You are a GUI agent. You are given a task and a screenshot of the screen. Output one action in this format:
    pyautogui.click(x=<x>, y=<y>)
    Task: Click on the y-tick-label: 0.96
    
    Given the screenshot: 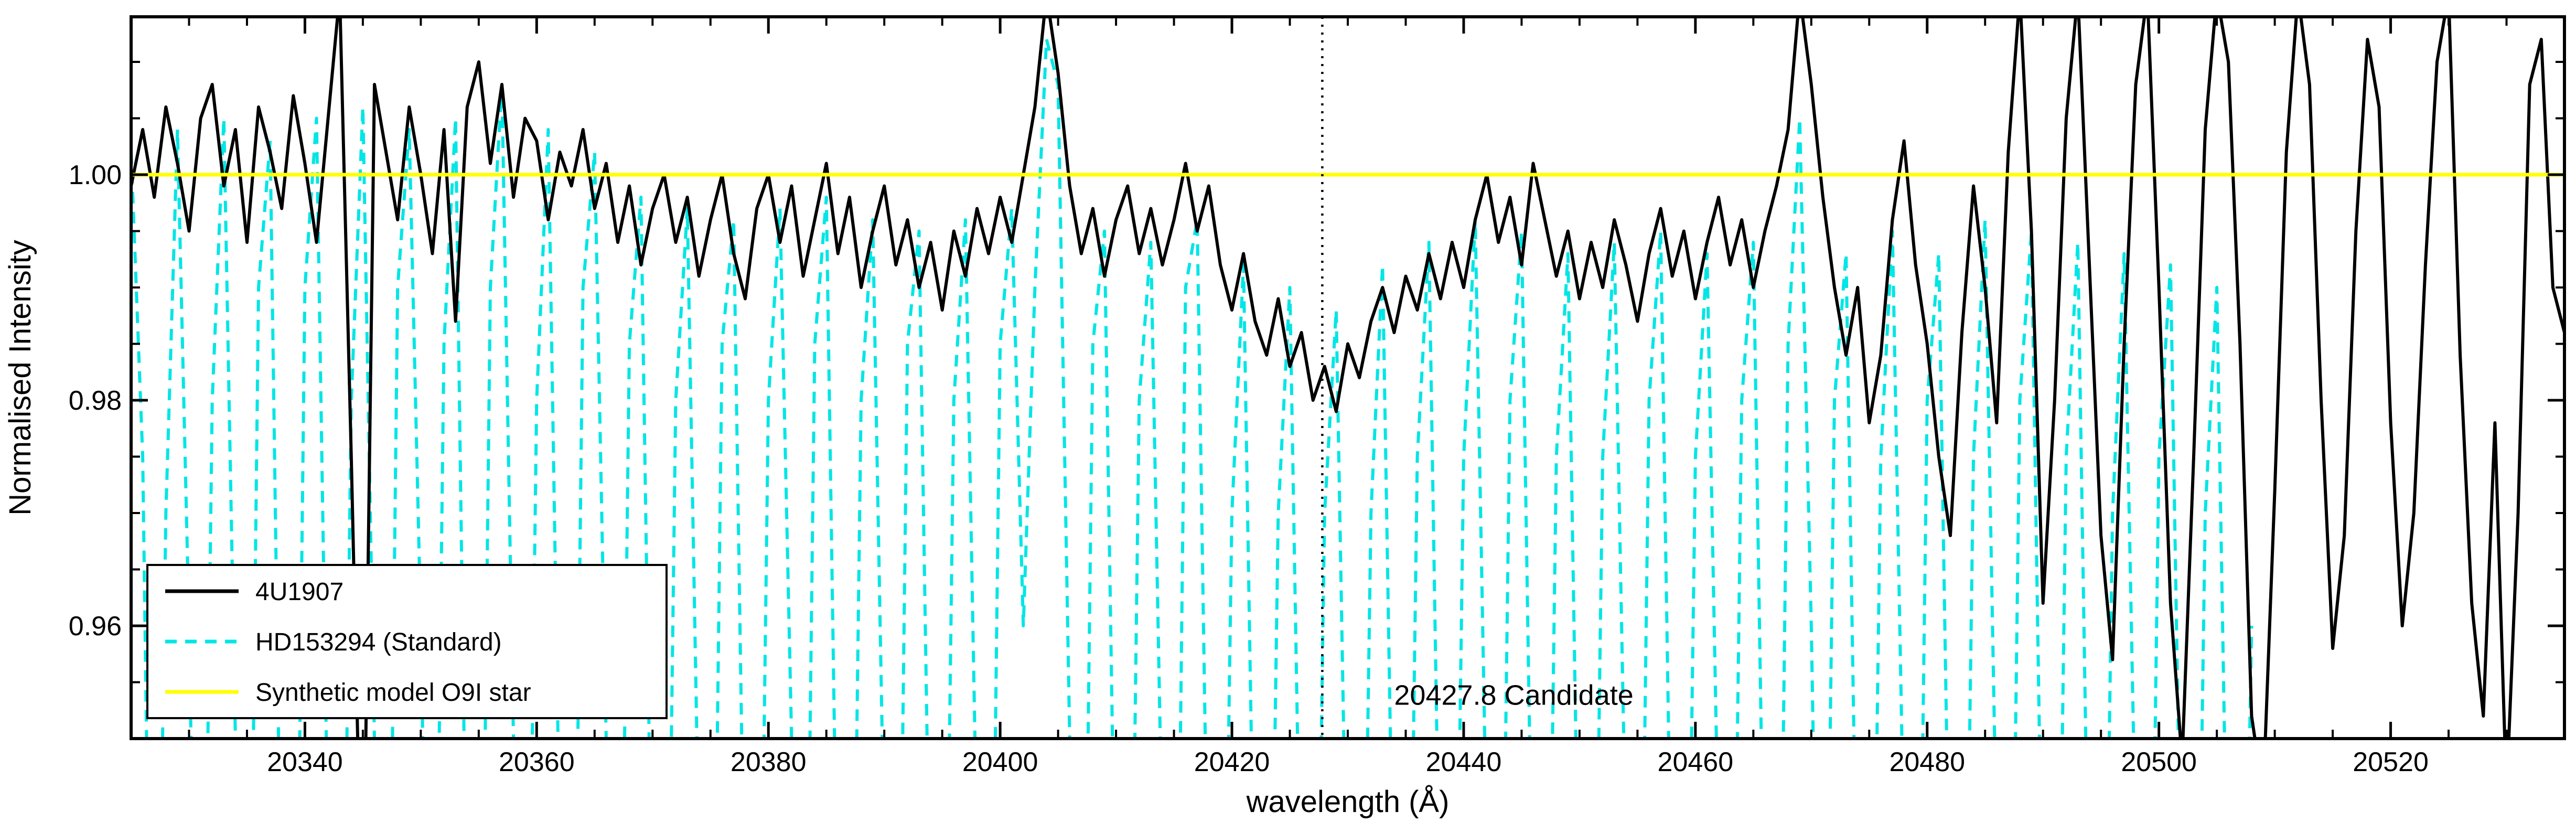 What is the action you would take?
    pyautogui.click(x=95, y=626)
    